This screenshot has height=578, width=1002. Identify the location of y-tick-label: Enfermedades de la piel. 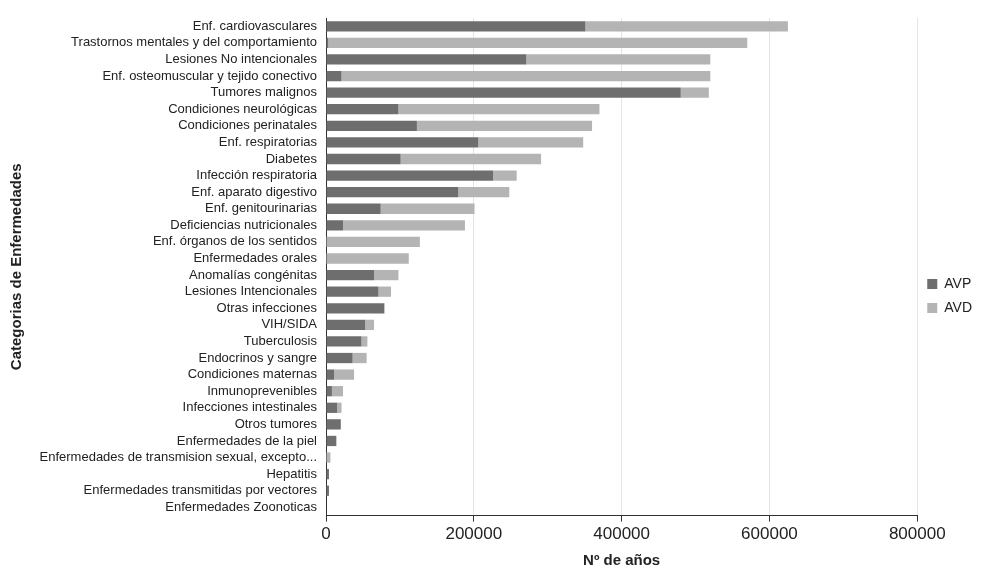
(247, 440).